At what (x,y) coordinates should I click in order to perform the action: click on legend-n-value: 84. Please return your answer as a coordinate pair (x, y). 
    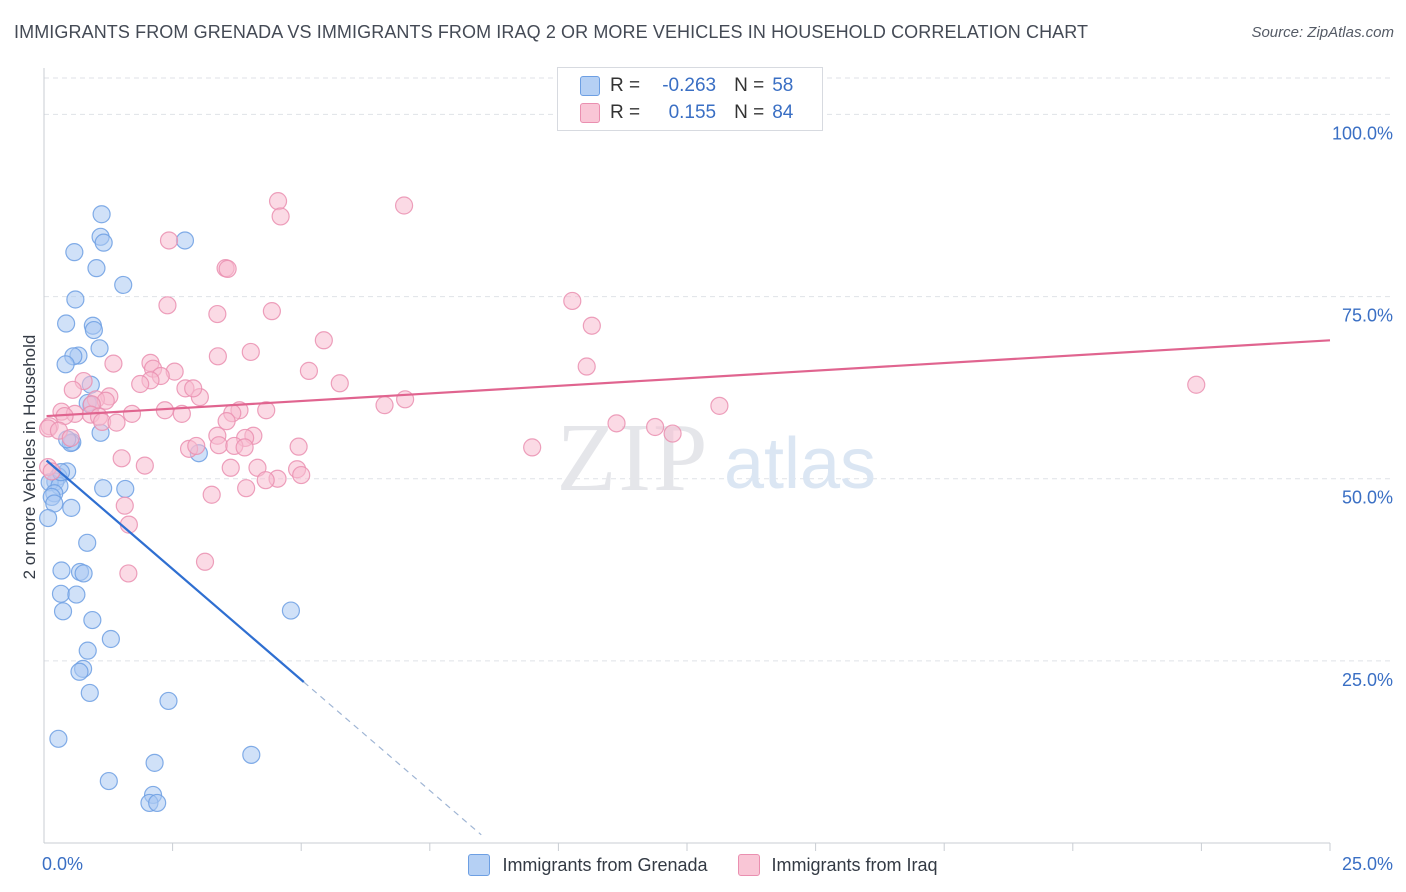
    Looking at the image, I should click on (783, 112).